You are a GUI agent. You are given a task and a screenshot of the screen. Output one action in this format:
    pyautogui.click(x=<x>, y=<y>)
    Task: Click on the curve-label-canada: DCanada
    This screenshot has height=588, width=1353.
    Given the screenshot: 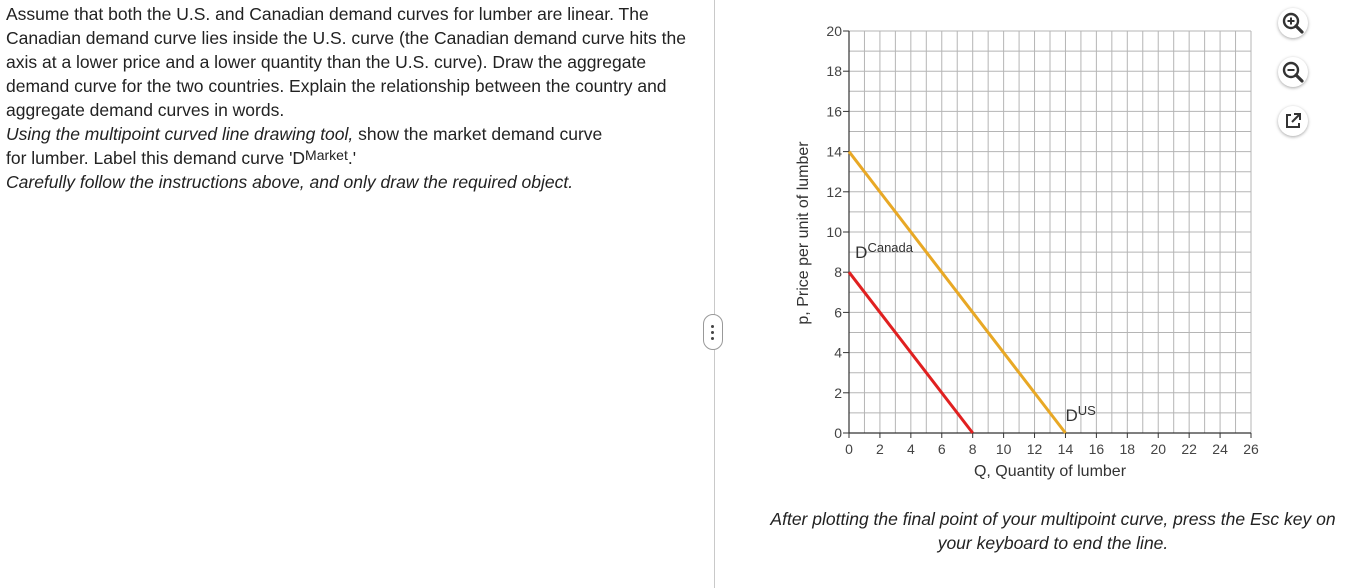 What is the action you would take?
    pyautogui.click(x=884, y=251)
    